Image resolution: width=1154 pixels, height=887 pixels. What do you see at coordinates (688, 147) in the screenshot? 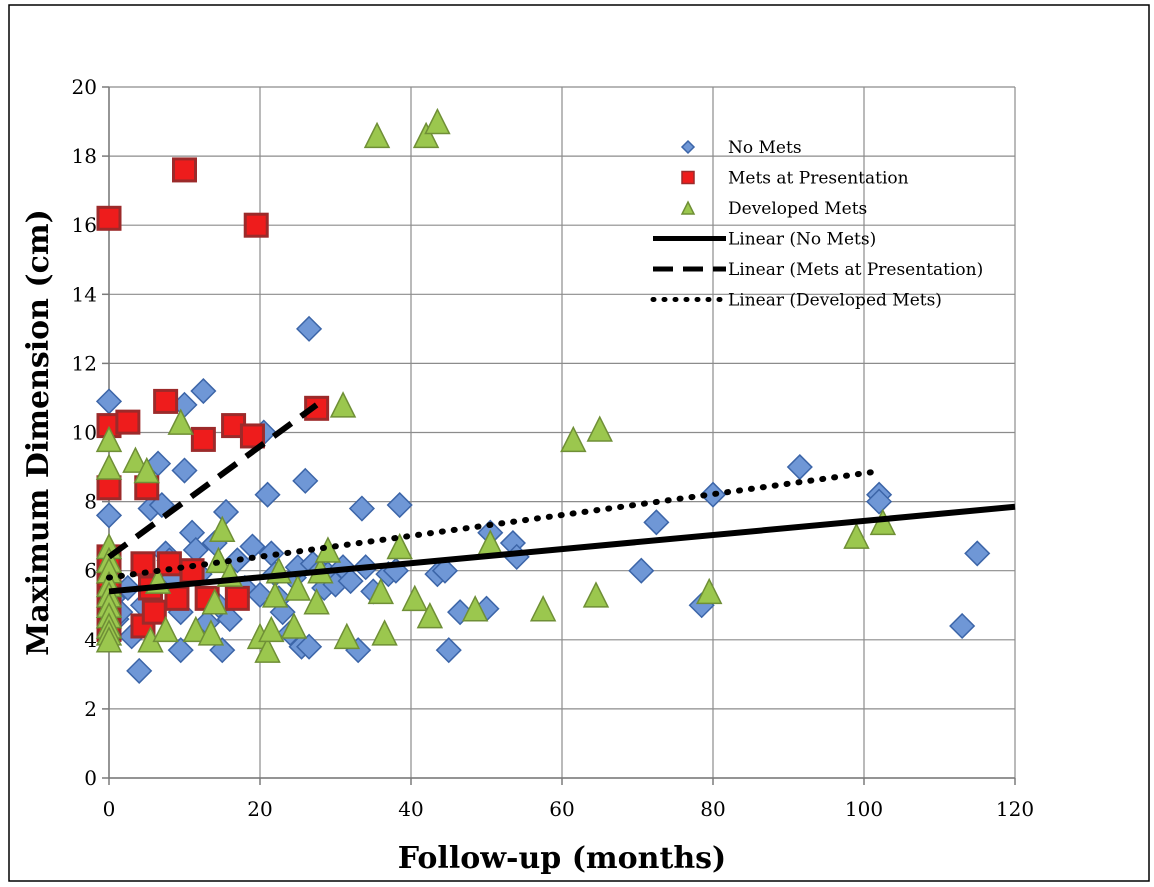
I see `legend-marker-no-mets` at bounding box center [688, 147].